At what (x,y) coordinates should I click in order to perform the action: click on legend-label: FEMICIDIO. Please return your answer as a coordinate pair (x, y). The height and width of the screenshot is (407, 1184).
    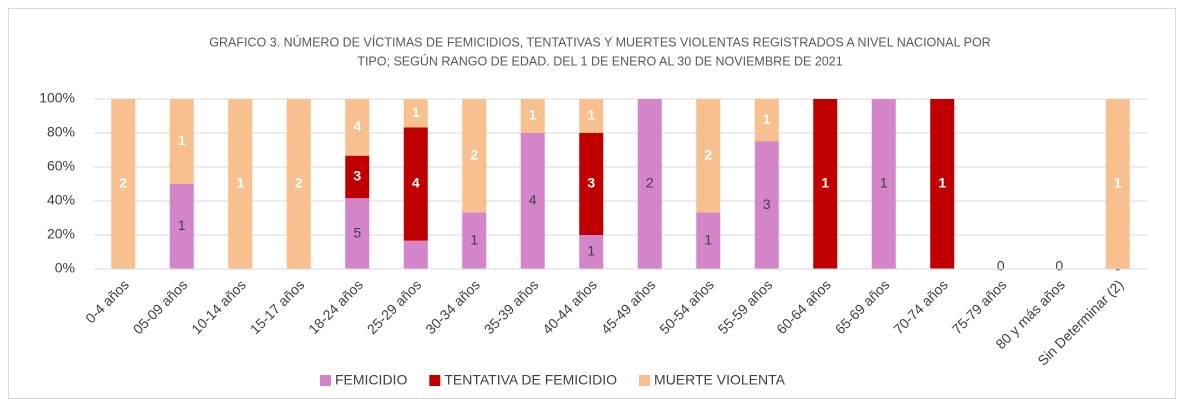
    Looking at the image, I should click on (371, 380).